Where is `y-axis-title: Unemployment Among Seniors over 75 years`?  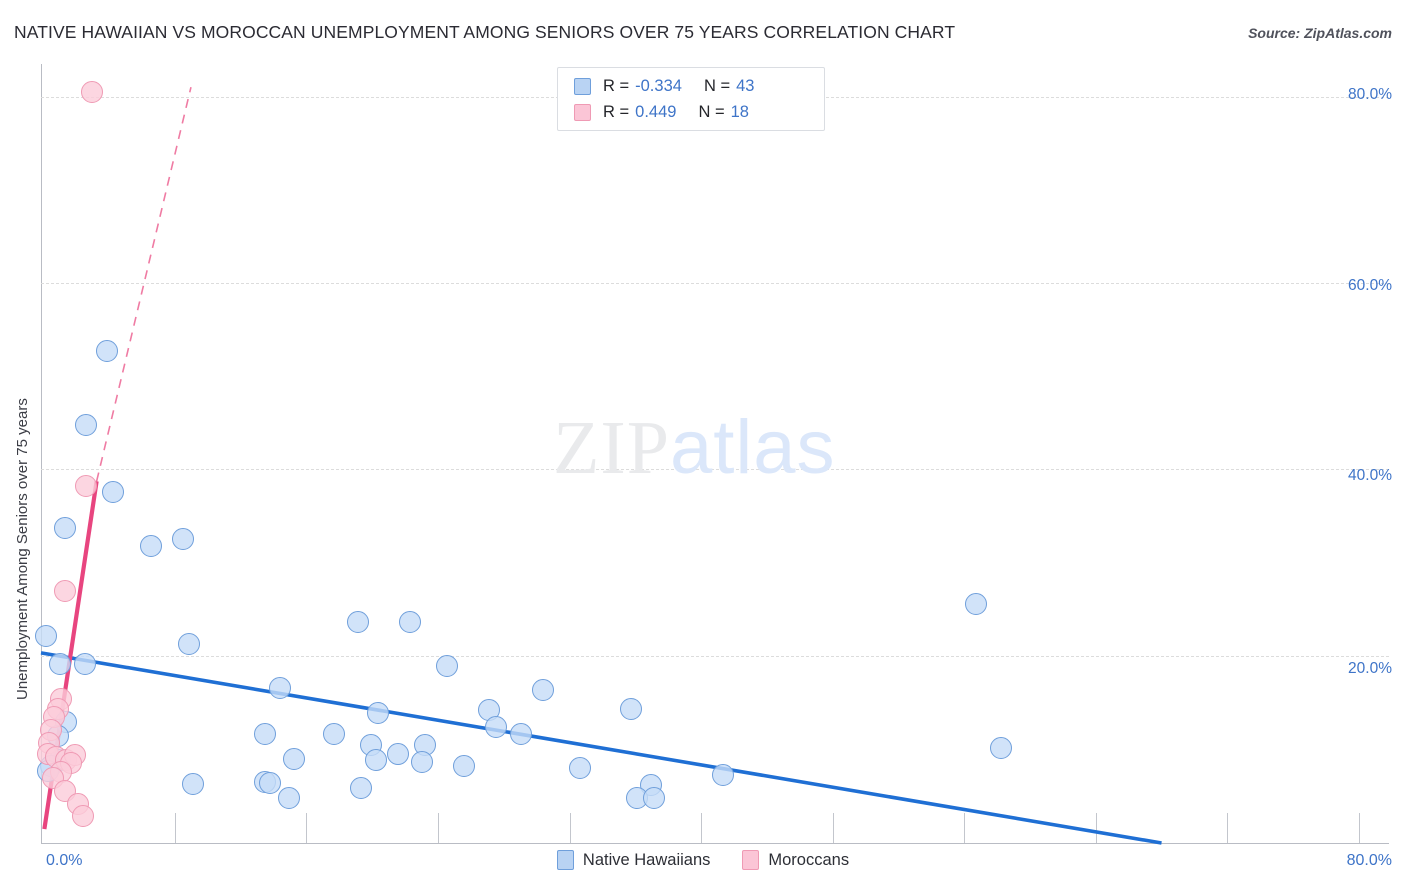
y-axis-title: Unemployment Among Seniors over 75 years is located at coordinates (22, 549).